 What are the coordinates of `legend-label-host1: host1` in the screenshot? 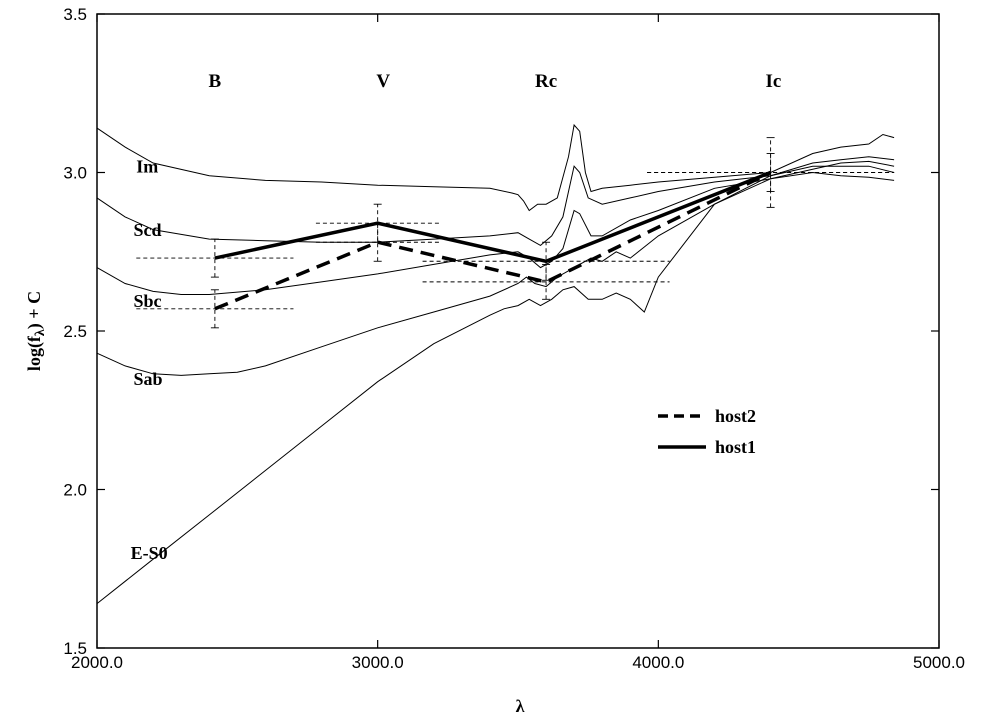 It's located at (735, 447).